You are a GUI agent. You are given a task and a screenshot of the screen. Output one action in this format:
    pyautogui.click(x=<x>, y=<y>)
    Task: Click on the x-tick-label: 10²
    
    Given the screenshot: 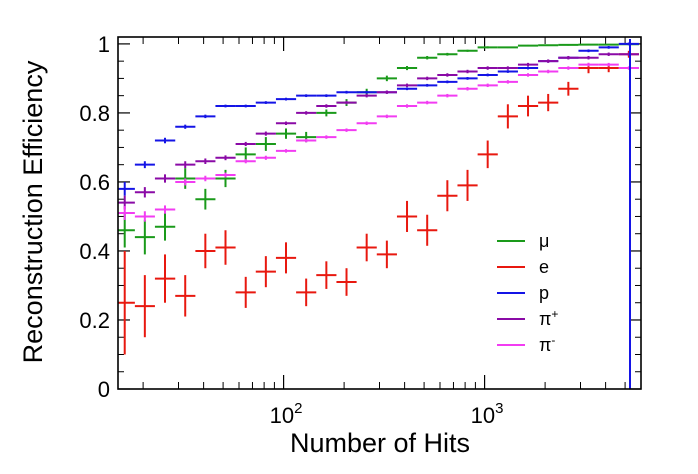 What is the action you would take?
    pyautogui.click(x=286, y=414)
    